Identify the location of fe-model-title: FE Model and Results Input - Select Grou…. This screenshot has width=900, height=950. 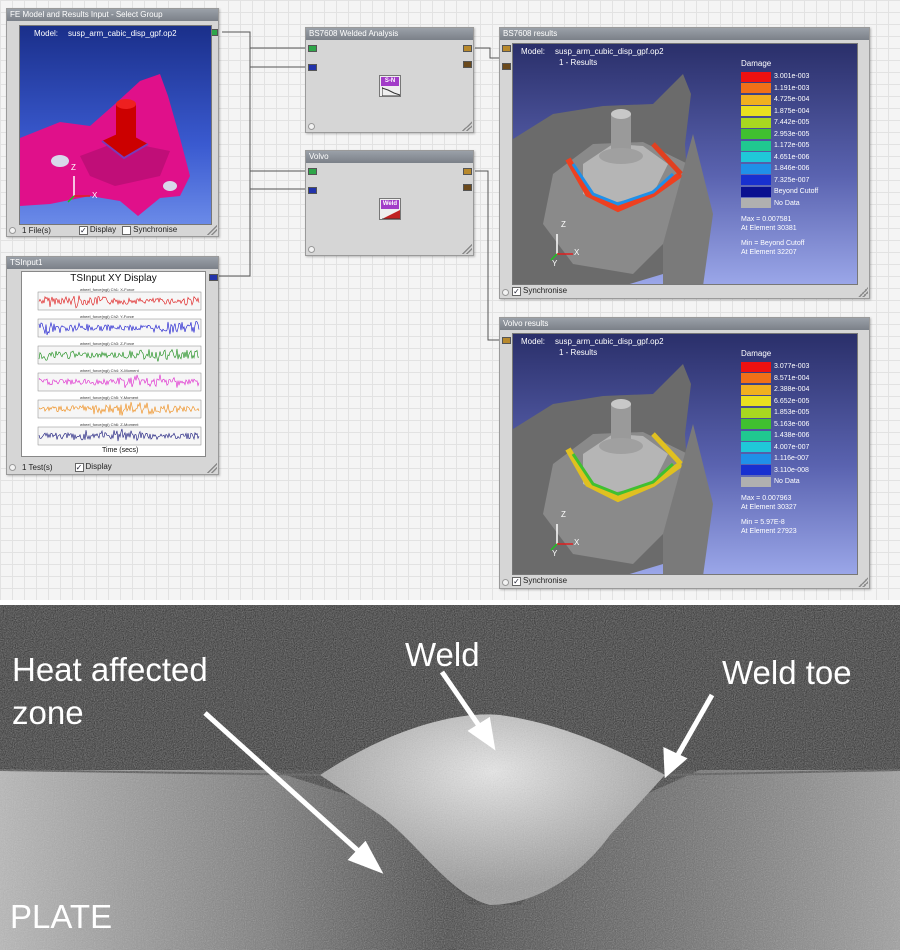
(112, 15).